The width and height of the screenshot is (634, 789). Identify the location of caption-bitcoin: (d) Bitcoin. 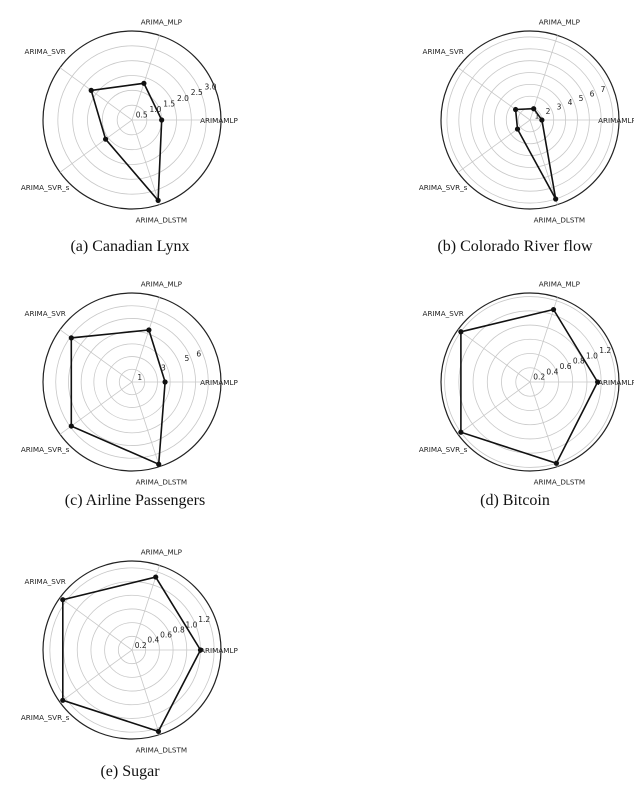
(515, 500).